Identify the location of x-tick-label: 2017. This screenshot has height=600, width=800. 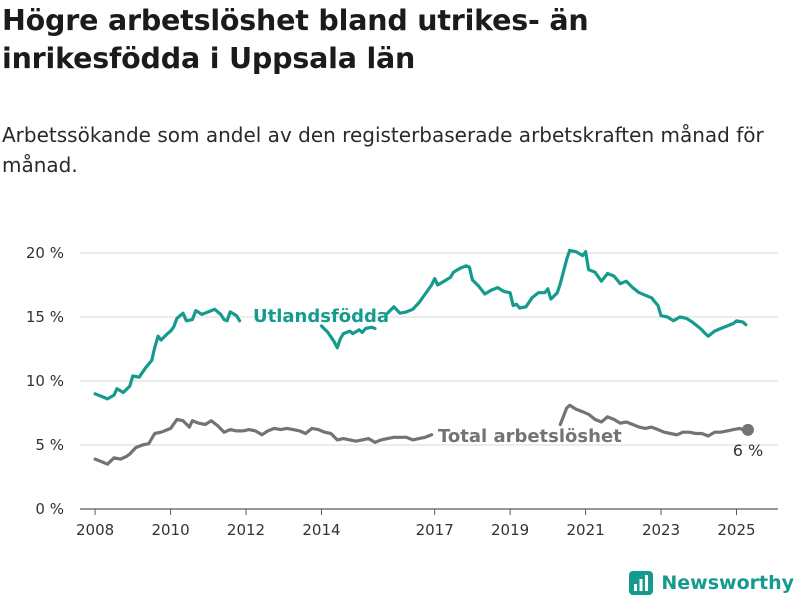
(435, 530).